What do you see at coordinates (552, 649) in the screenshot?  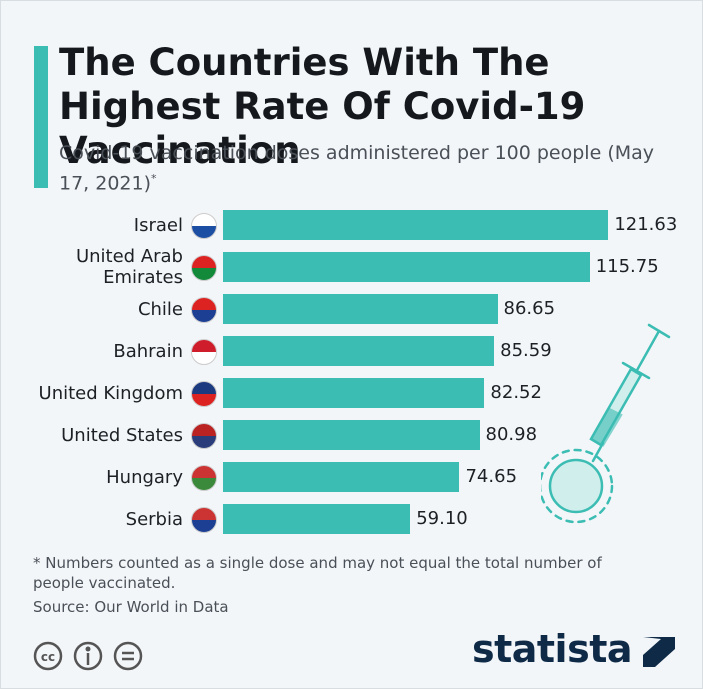 I see `logo: statista` at bounding box center [552, 649].